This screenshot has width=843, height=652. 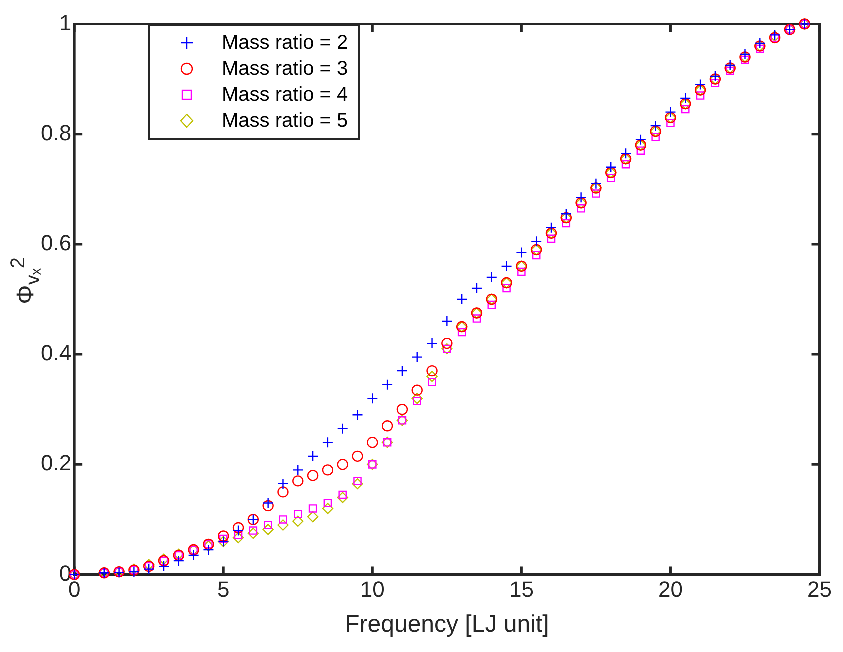 I want to click on x-axis-title: Frequency [LJ unit], so click(x=447, y=624).